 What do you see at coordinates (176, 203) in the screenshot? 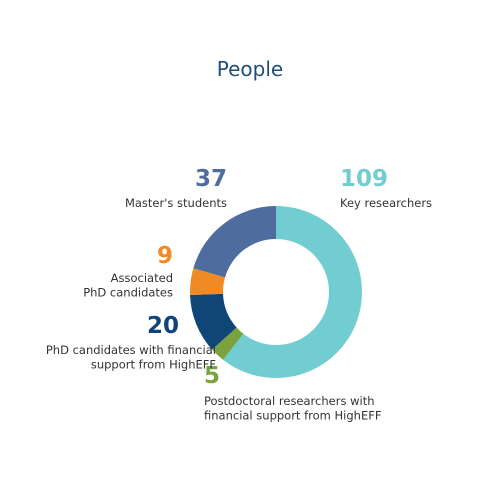
I see `category-label: Master's students` at bounding box center [176, 203].